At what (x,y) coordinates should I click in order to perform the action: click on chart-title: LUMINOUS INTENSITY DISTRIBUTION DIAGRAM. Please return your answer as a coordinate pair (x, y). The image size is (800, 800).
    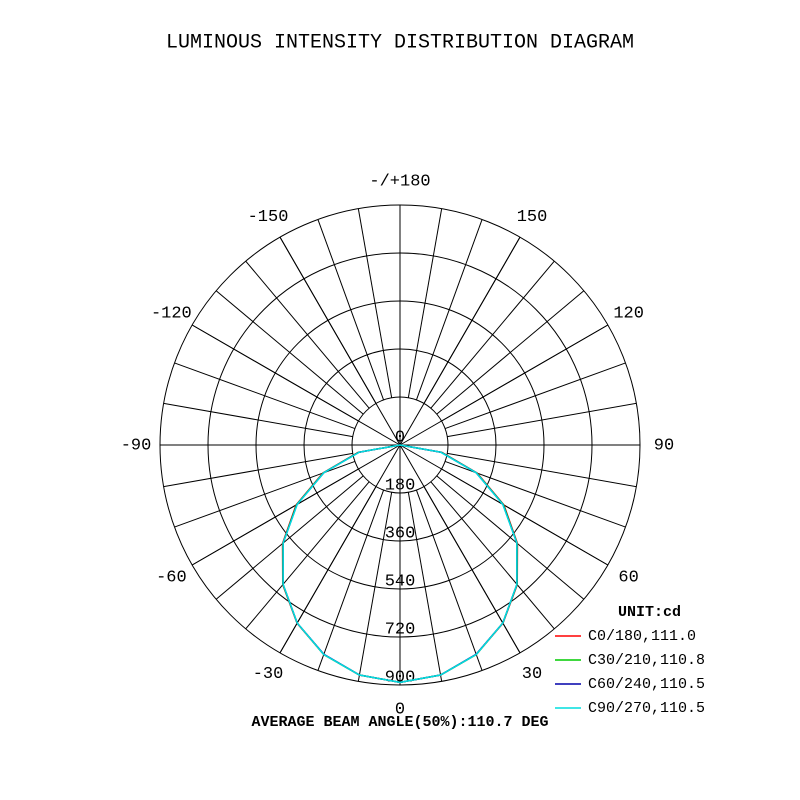
    Looking at the image, I should click on (400, 42).